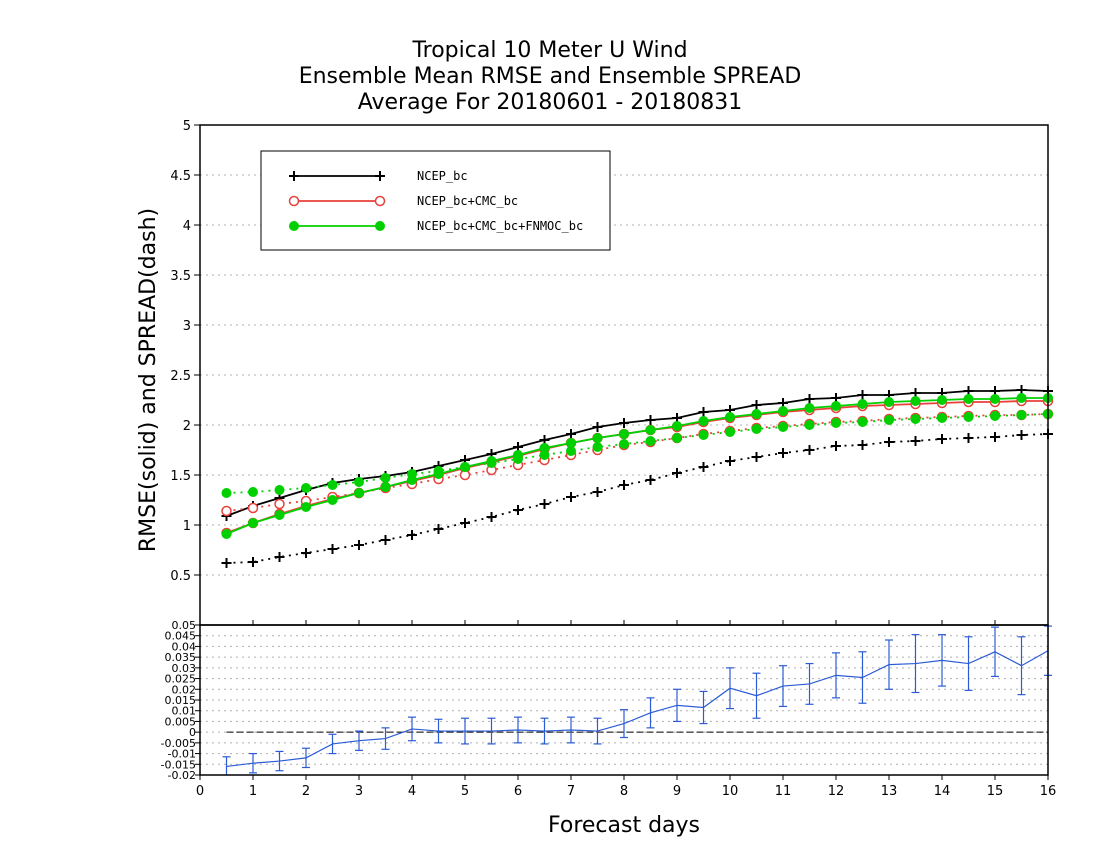 Image resolution: width=1100 pixels, height=850 pixels. I want to click on bottom-panel-grid, so click(624, 700).